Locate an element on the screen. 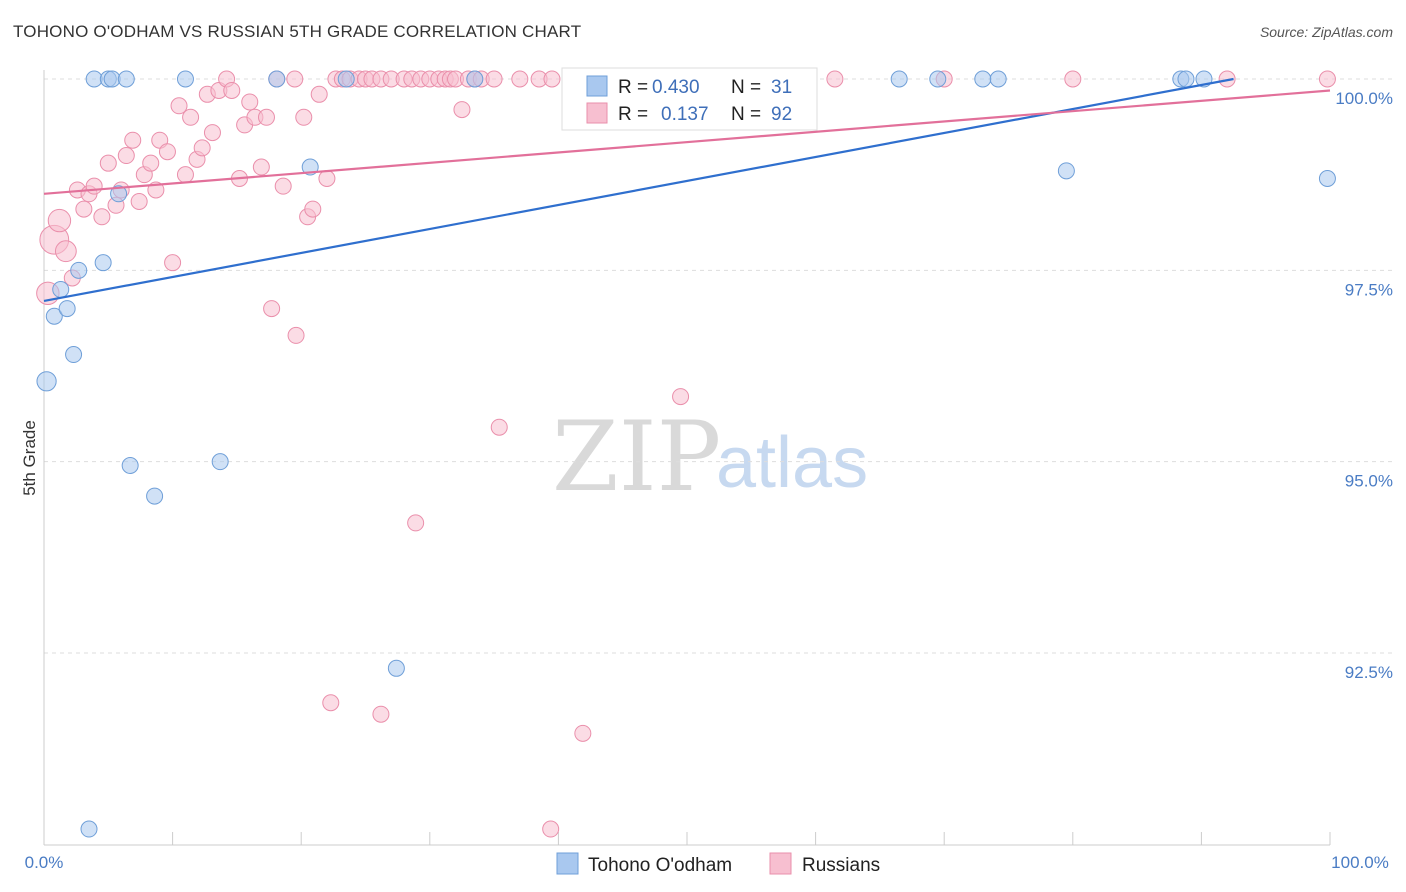 This screenshot has height=892, width=1406. y-tick-label-2: 95.0% is located at coordinates (1369, 481).